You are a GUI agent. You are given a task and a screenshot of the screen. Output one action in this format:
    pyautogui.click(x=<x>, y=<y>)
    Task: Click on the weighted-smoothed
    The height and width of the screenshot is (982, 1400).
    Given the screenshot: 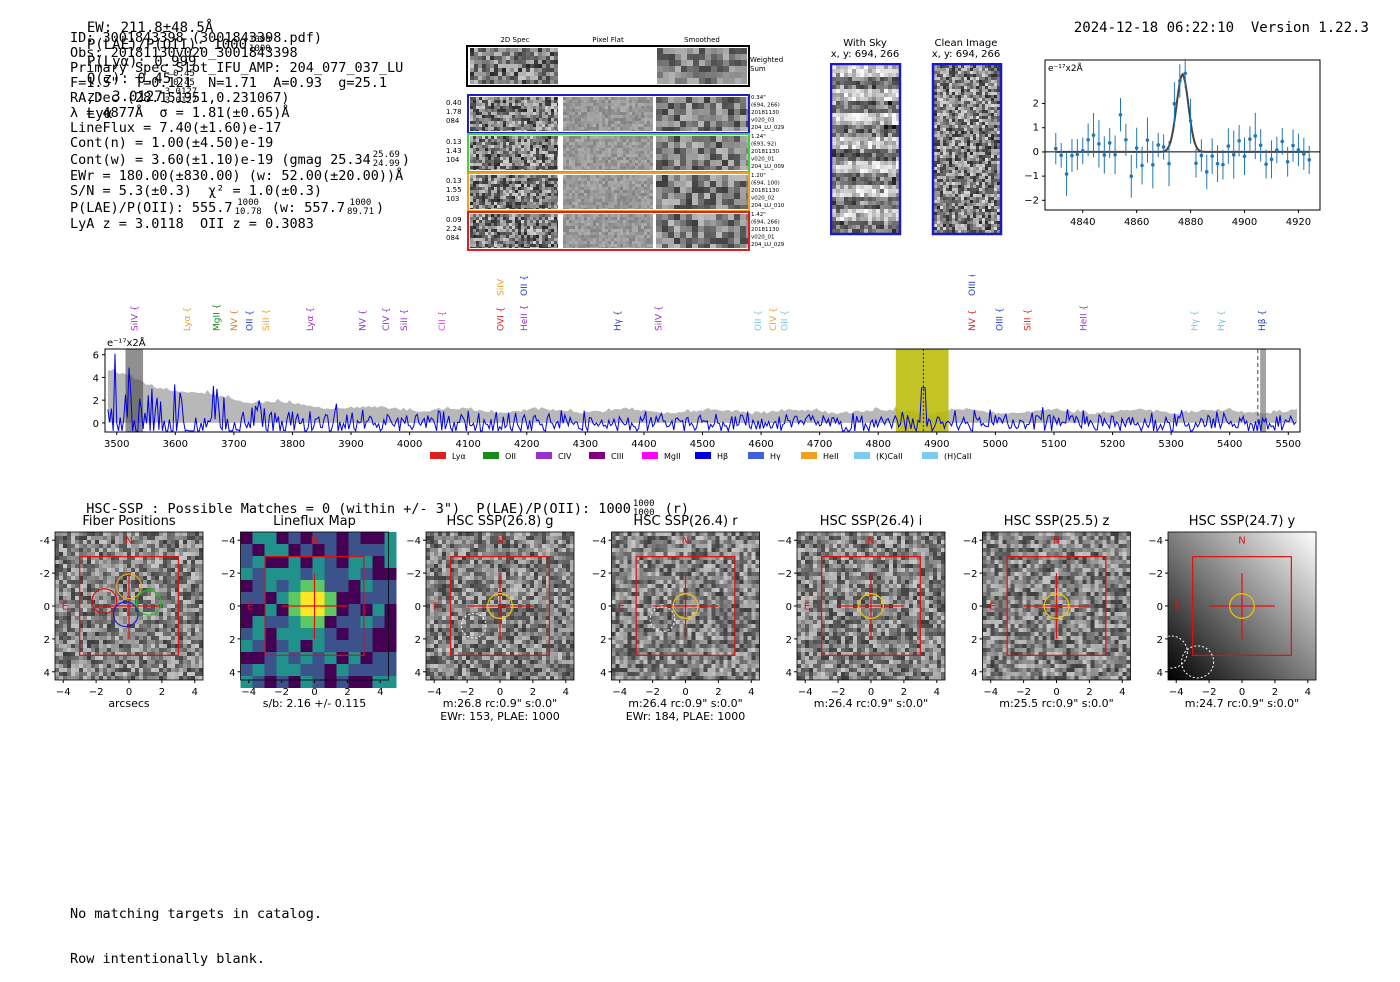 What is the action you would take?
    pyautogui.click(x=702, y=66)
    